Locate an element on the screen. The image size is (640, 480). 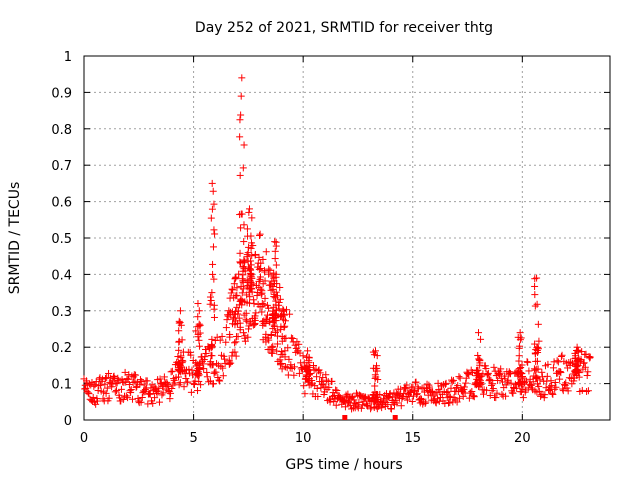
x-tick-label: 0 is located at coordinates (84, 438).